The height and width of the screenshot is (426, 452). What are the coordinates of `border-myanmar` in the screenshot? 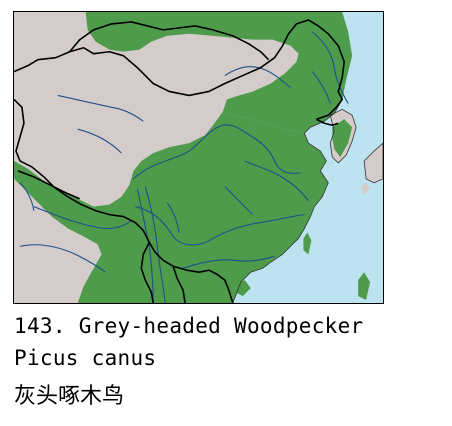 It's located at (147, 272).